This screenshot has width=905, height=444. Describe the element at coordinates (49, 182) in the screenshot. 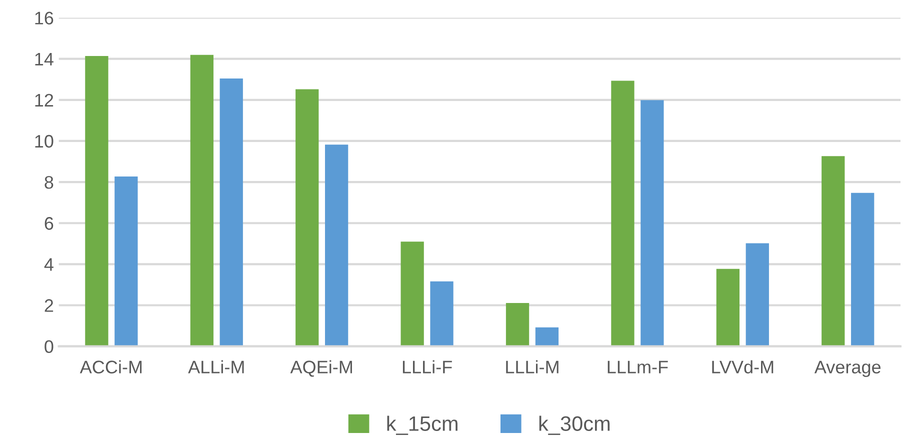

I see `y-tick-label: 8` at that location.